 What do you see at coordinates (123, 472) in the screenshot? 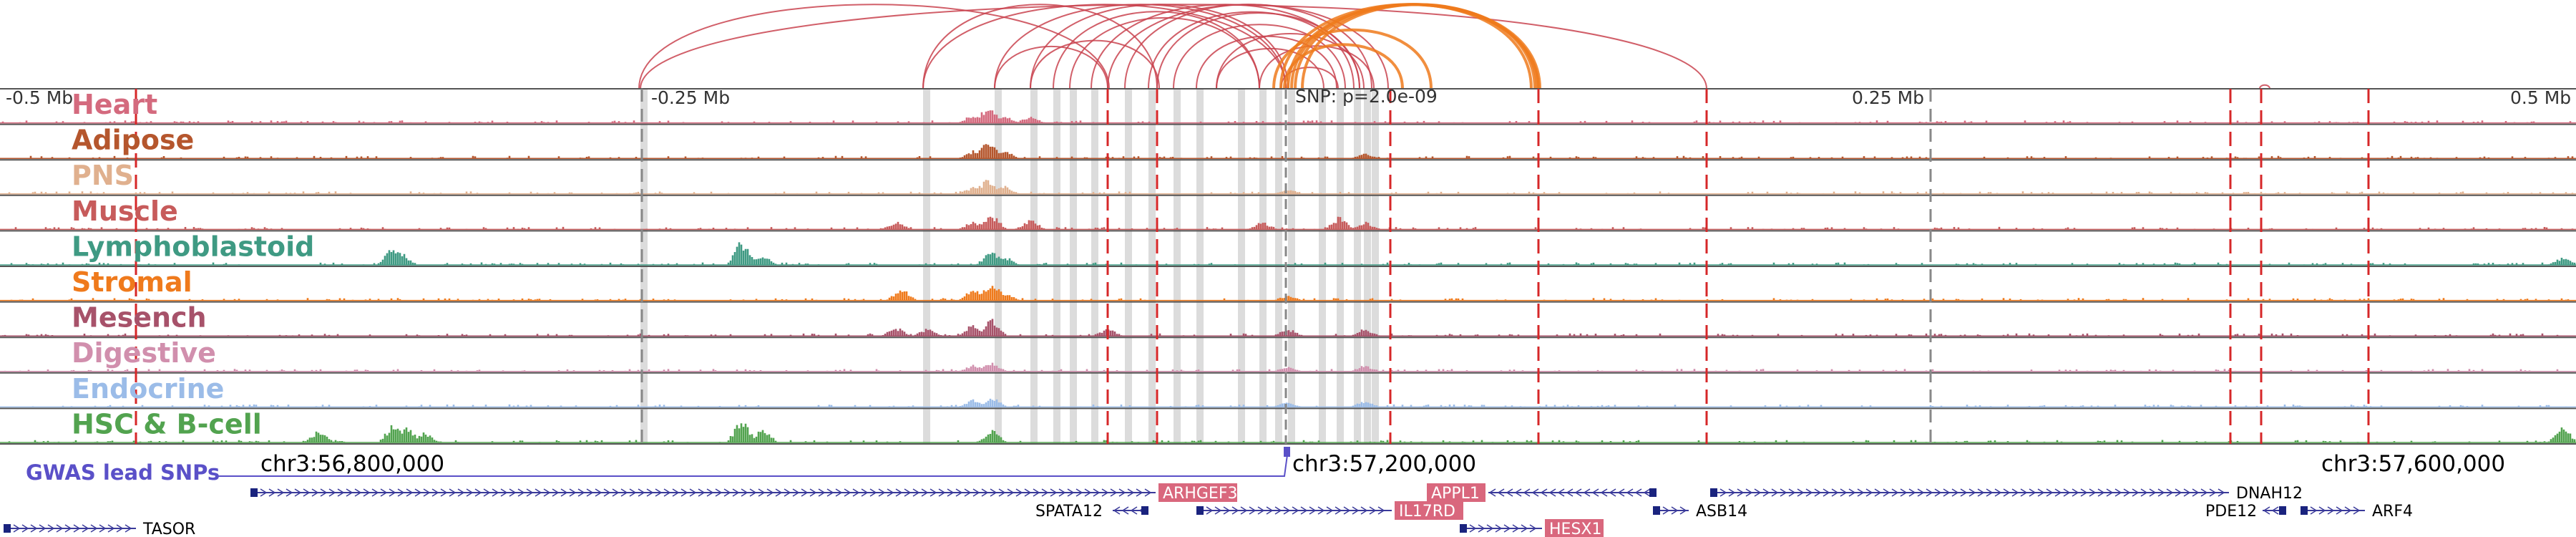
I see `gwas-label: GWAS lead SNPs` at bounding box center [123, 472].